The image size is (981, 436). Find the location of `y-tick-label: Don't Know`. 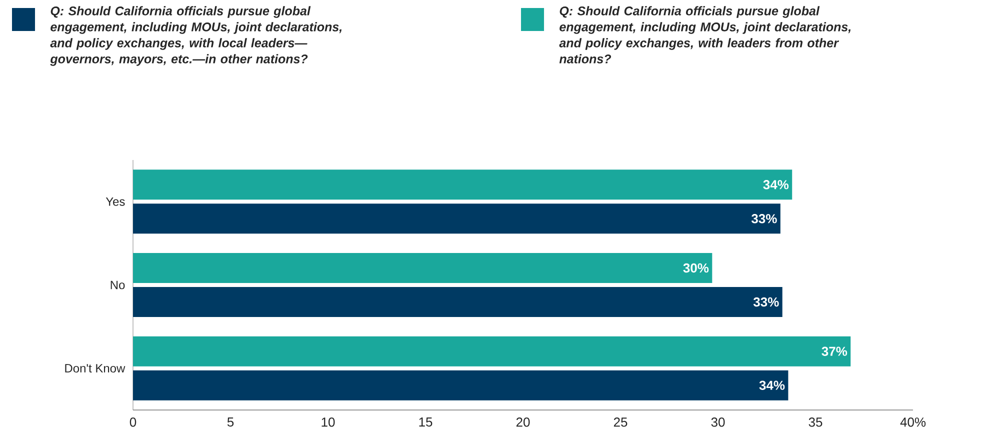

y-tick-label: Don't Know is located at coordinates (95, 368).